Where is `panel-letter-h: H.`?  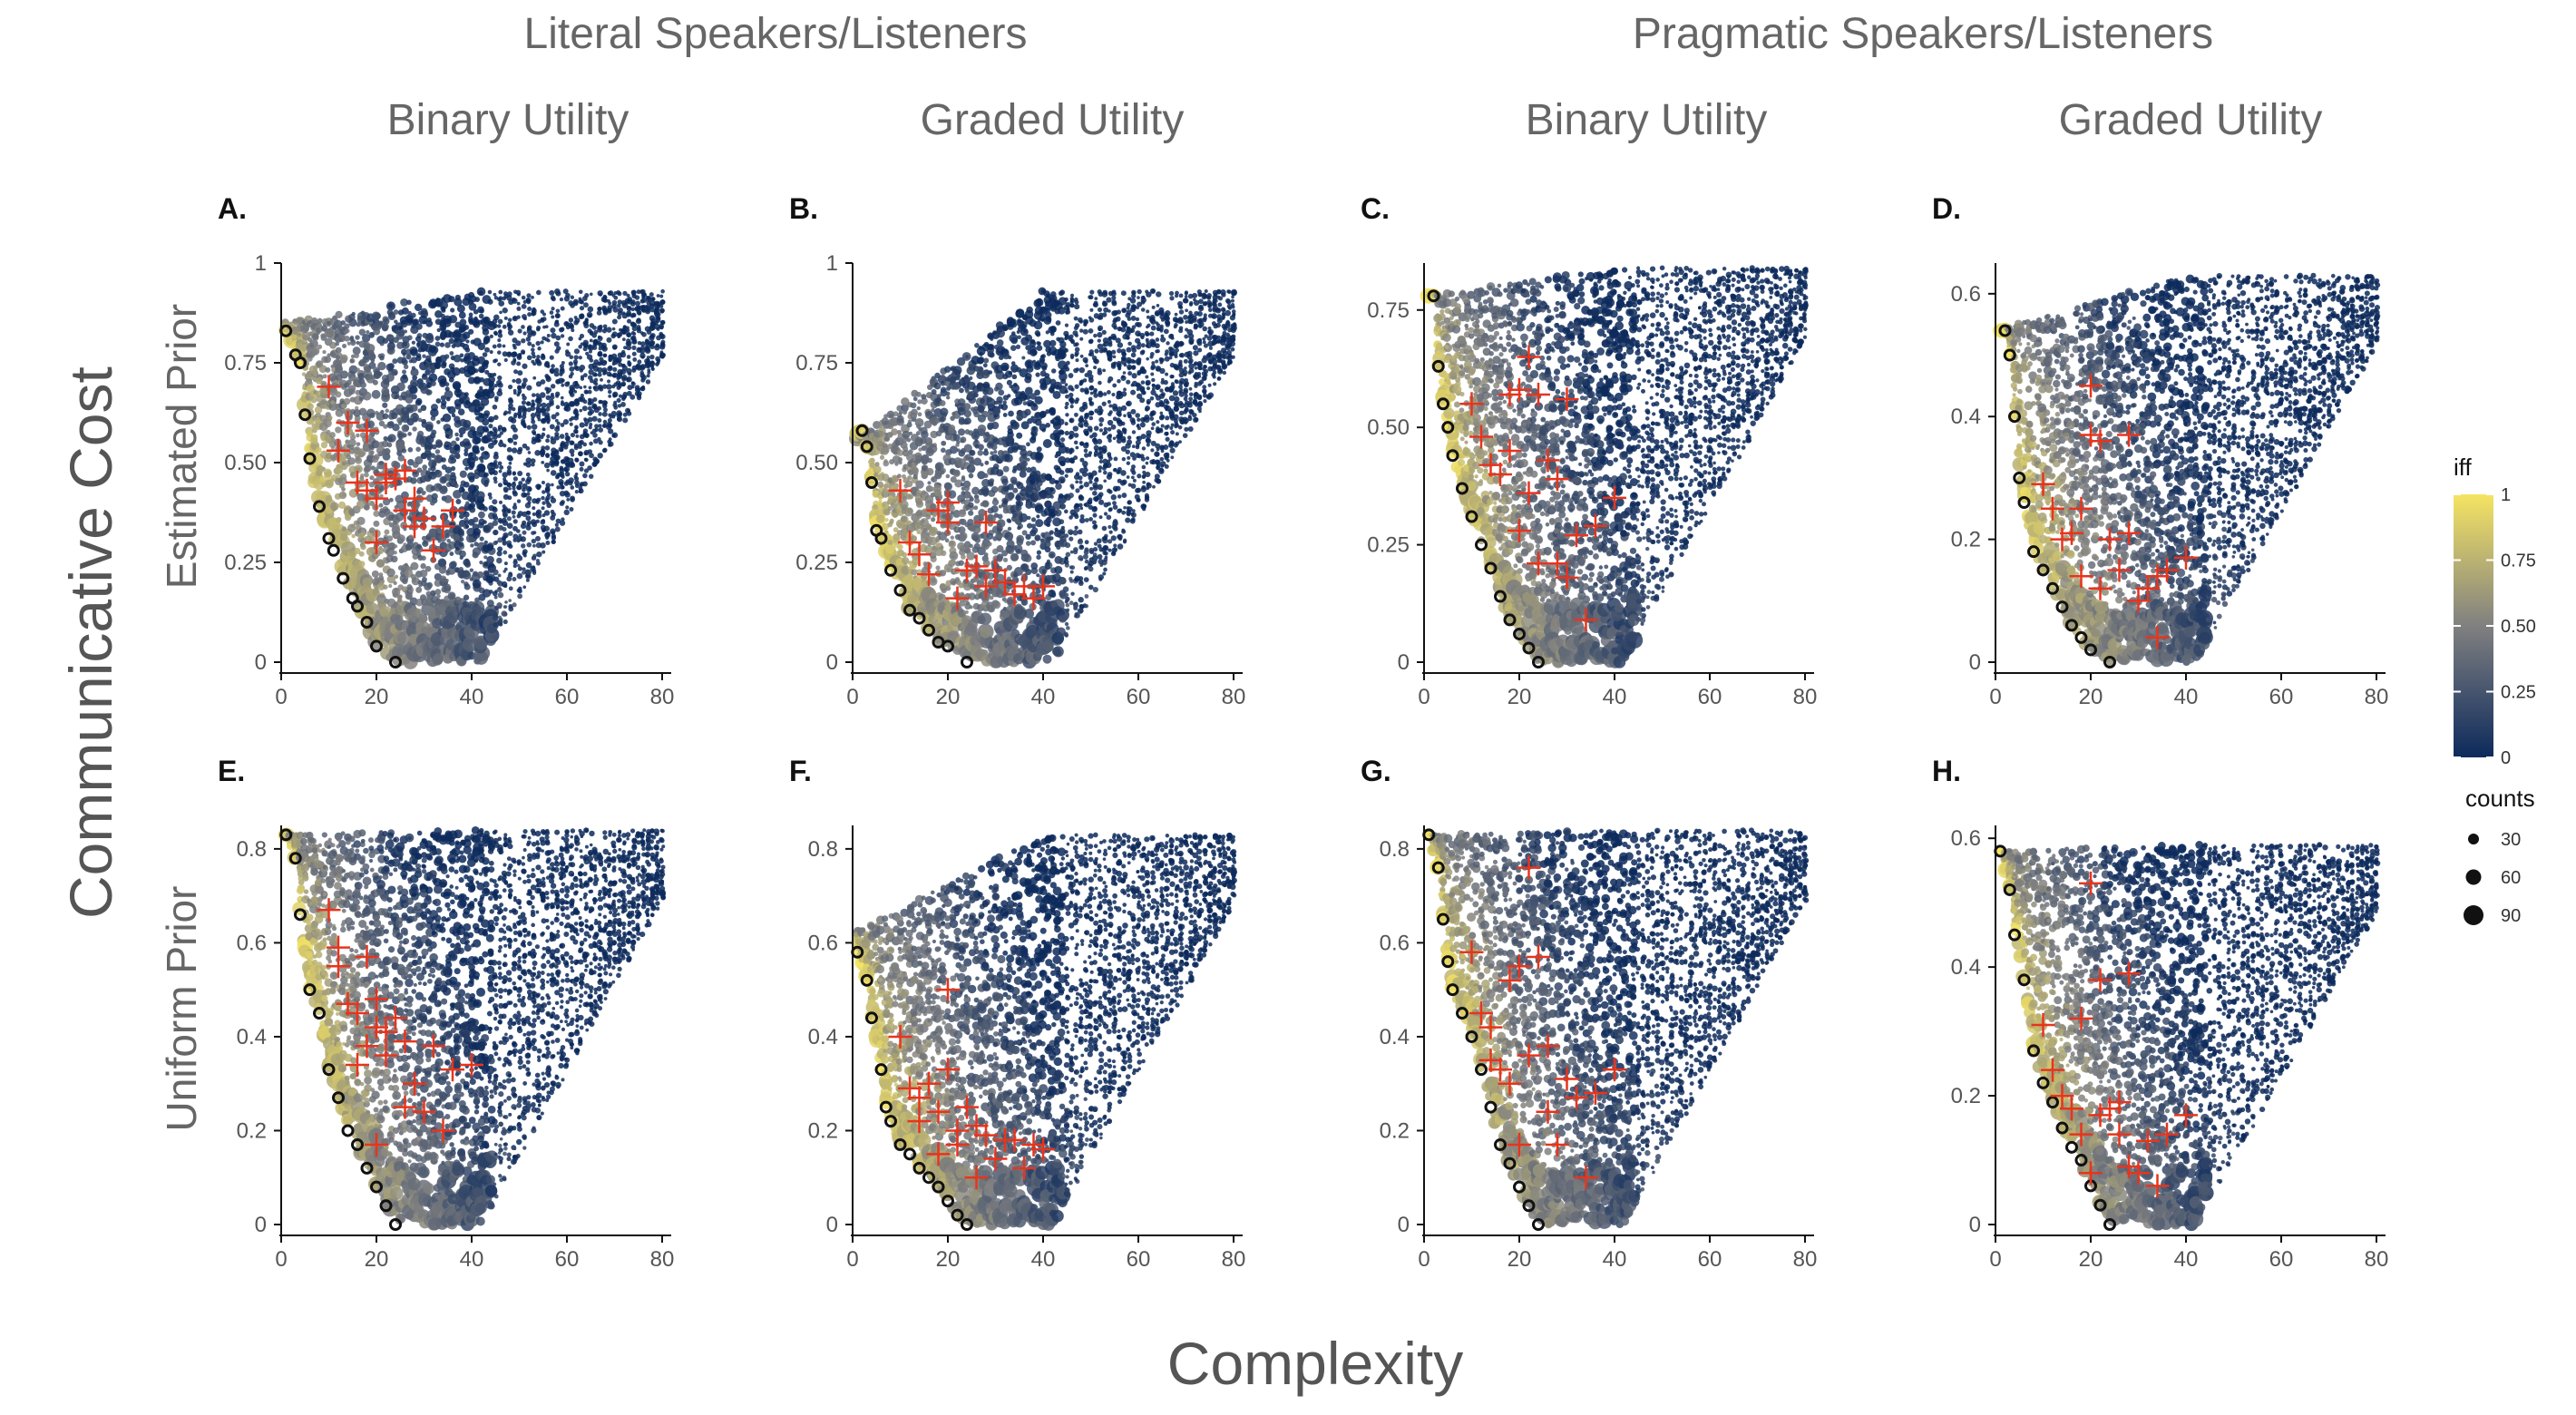
panel-letter-h: H. is located at coordinates (1946, 771).